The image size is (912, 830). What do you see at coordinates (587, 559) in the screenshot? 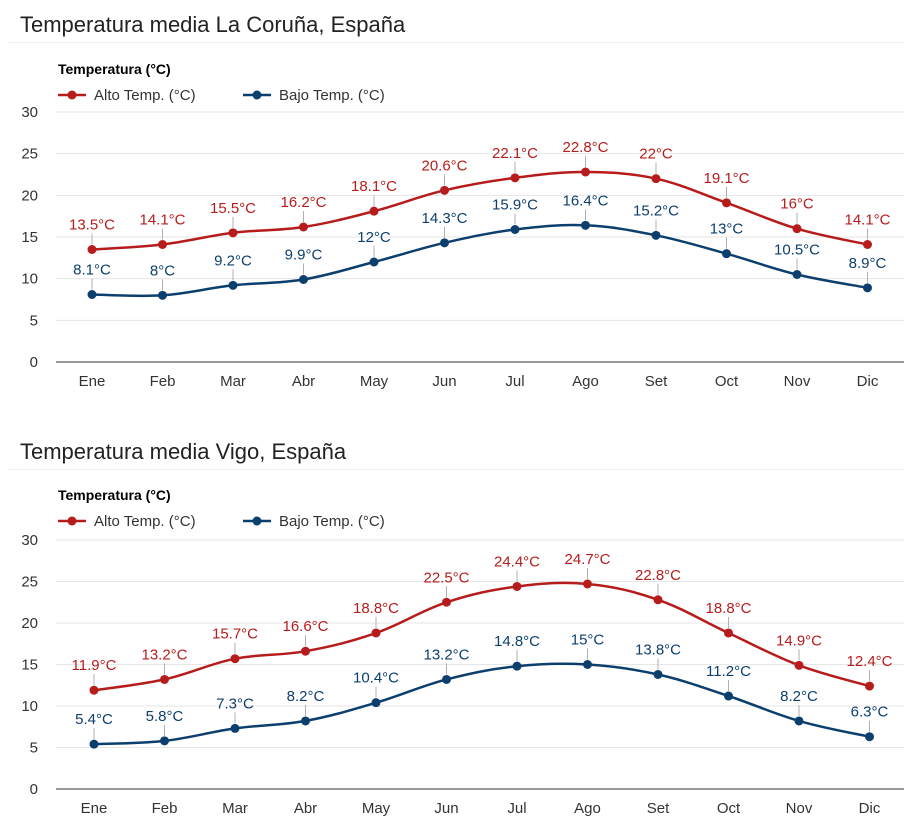
I see `data-label: 24.7°C` at bounding box center [587, 559].